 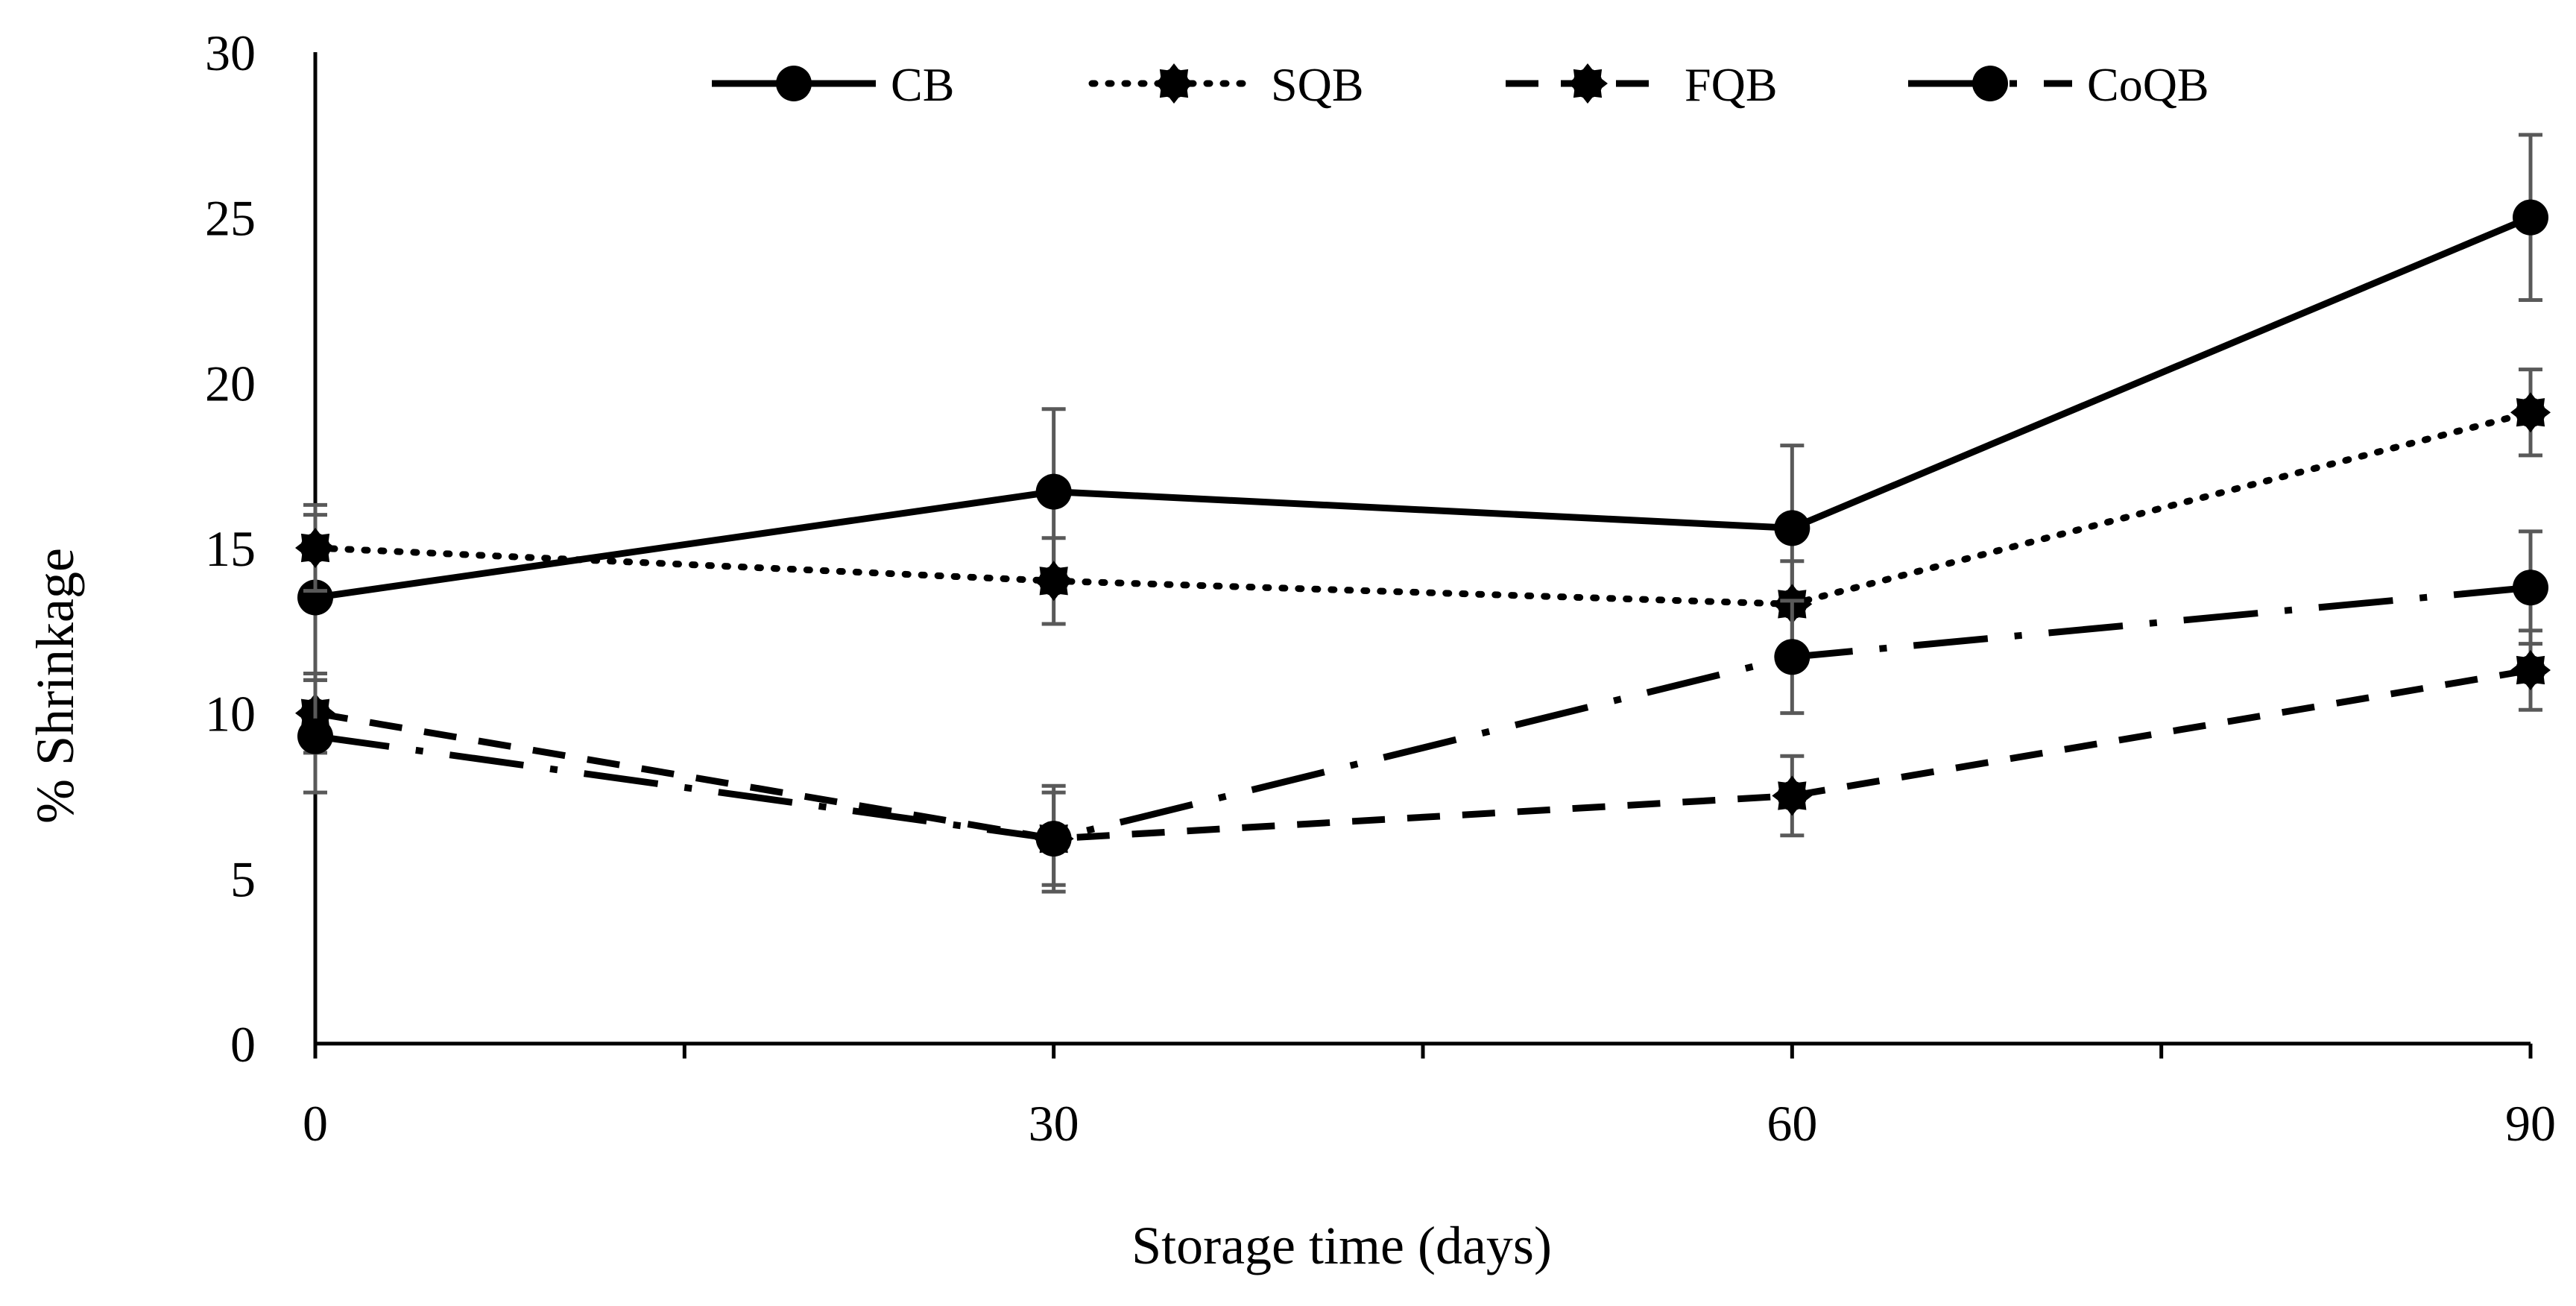 What do you see at coordinates (55, 686) in the screenshot?
I see `y-axis-title: % Shrinkage` at bounding box center [55, 686].